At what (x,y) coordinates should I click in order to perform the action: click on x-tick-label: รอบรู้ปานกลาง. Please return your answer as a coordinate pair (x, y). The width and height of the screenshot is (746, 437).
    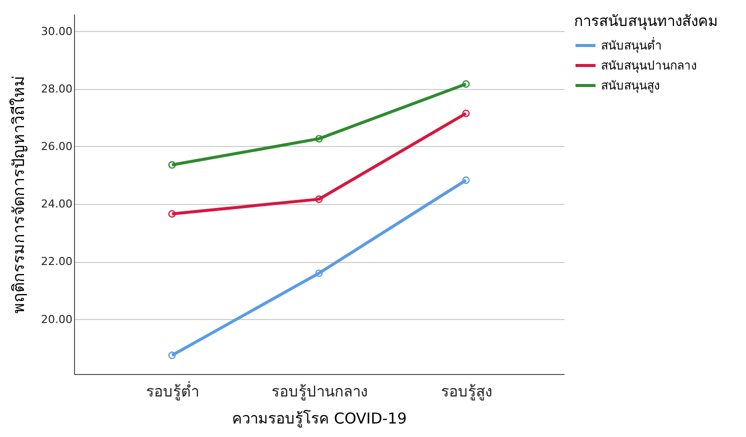
    Looking at the image, I should click on (320, 391).